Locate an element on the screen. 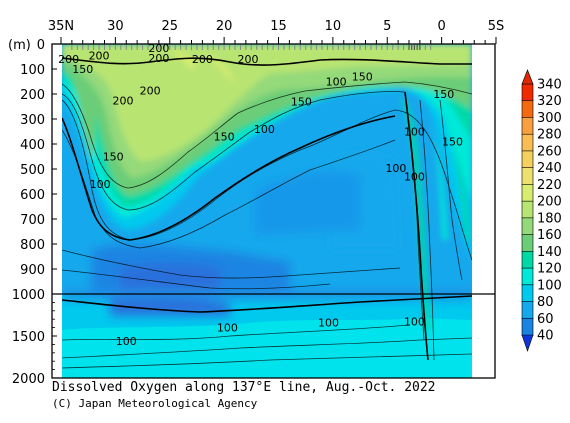 The width and height of the screenshot is (570, 423). x-tick-label: 0 is located at coordinates (441, 26).